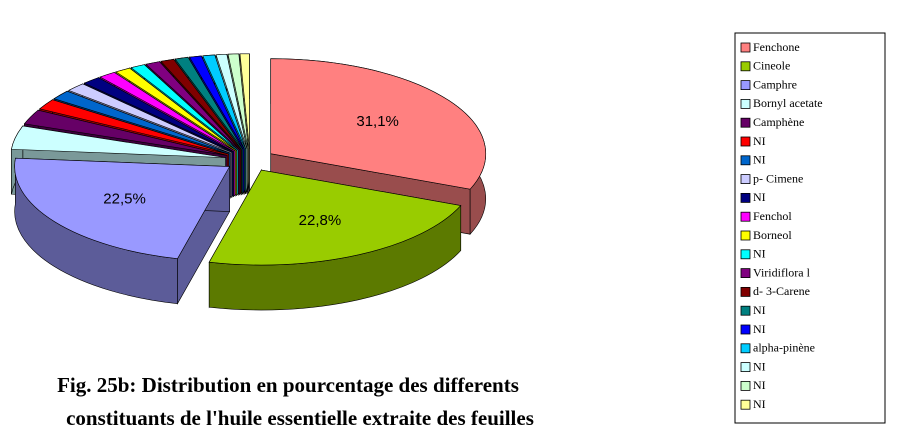 The height and width of the screenshot is (428, 901). What do you see at coordinates (781, 291) in the screenshot?
I see `legend-label: d- 3-Carene` at bounding box center [781, 291].